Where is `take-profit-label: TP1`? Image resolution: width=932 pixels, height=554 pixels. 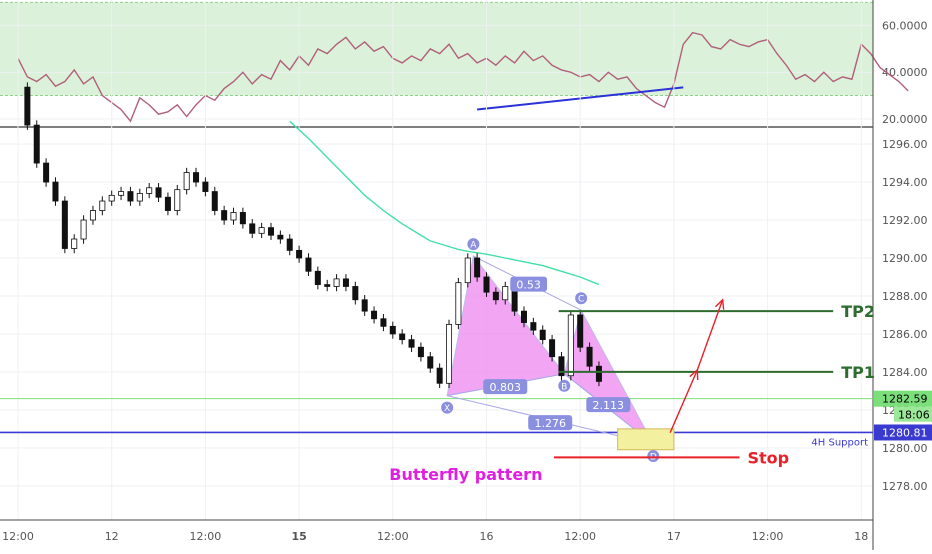
take-profit-label: TP1 is located at coordinates (858, 372).